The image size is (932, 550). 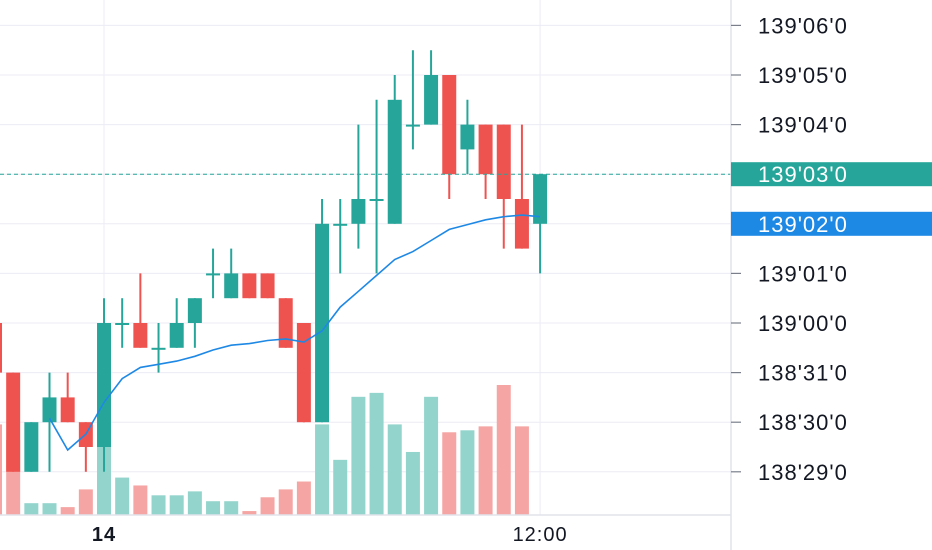 What do you see at coordinates (264, 450) in the screenshot?
I see `volume-series` at bounding box center [264, 450].